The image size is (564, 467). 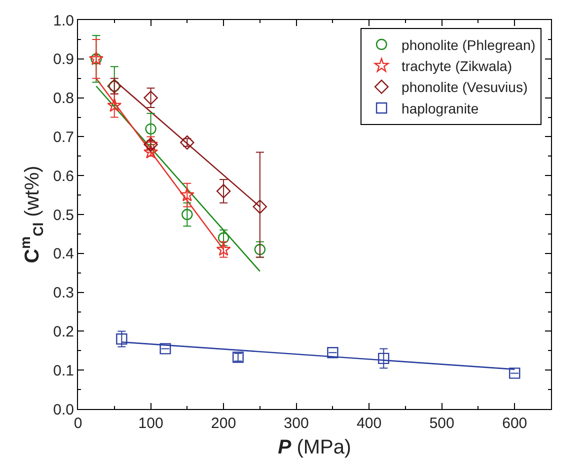 What do you see at coordinates (223, 423) in the screenshot?
I see `x-tick-label: 200` at bounding box center [223, 423].